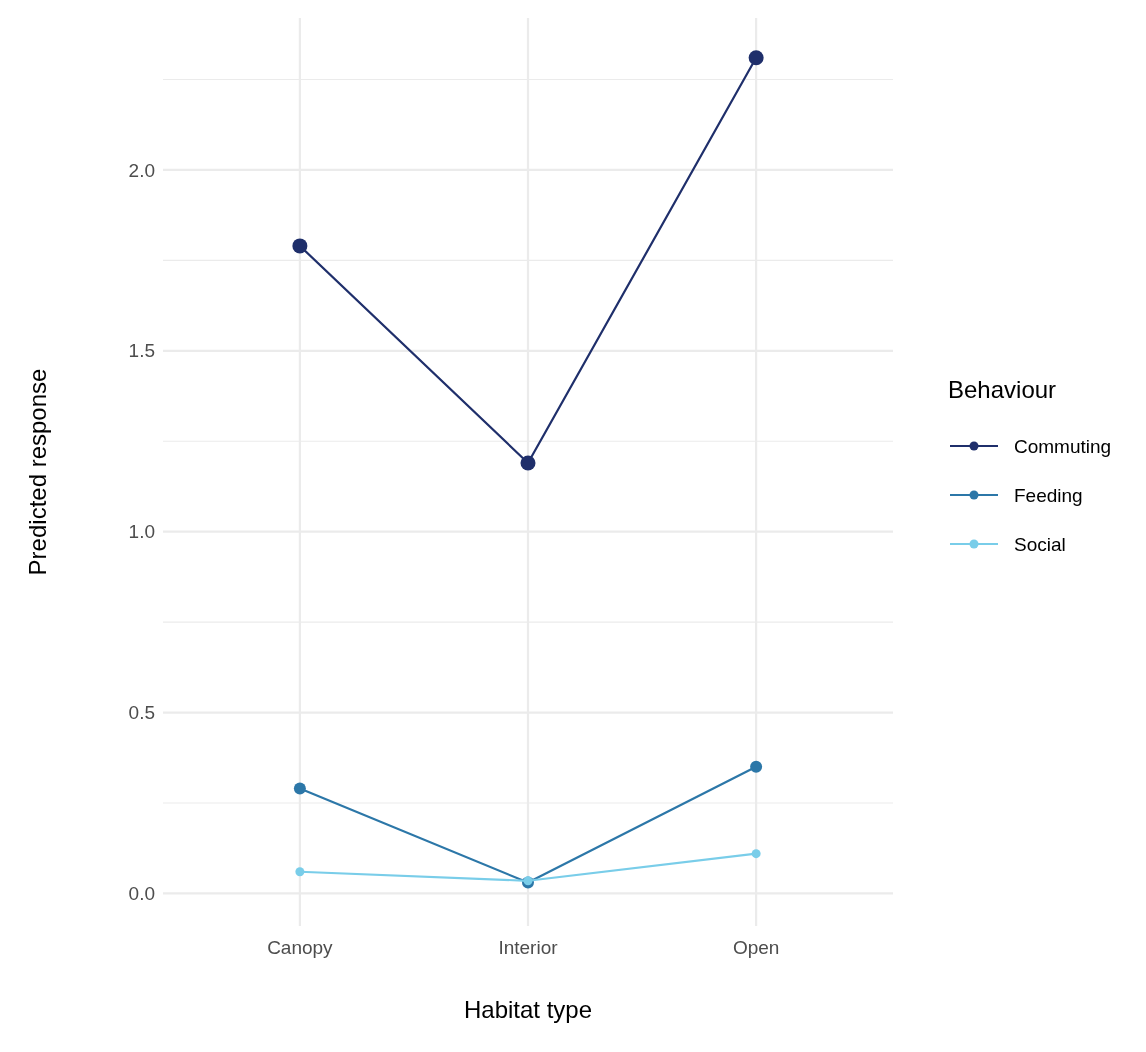  Describe the element at coordinates (141, 170) in the screenshot. I see `y-tick-label: 2.0` at that location.